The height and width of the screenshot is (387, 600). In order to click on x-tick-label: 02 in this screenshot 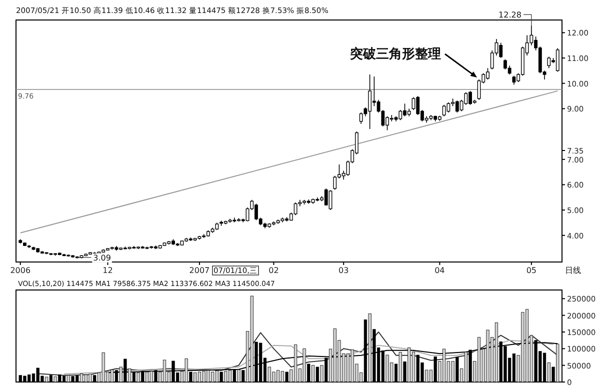, I will do `click(273, 270)`.